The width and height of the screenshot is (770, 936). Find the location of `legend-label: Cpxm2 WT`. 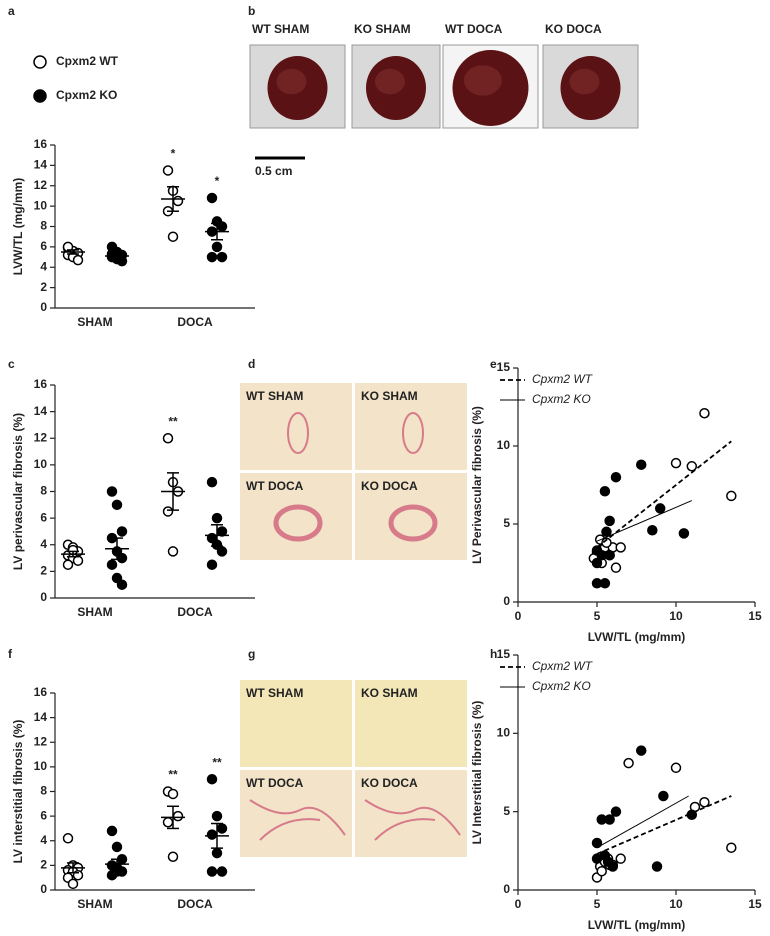

legend-label: Cpxm2 WT is located at coordinates (87, 61).